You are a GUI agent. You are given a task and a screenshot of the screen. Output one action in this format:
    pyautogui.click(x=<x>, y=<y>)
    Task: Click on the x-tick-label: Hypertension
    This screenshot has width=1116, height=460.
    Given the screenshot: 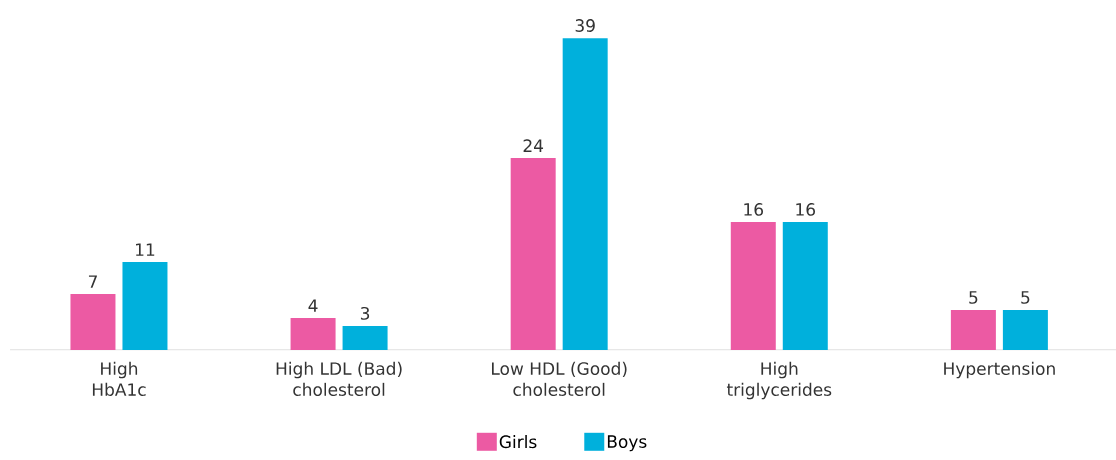 What is the action you would take?
    pyautogui.click(x=999, y=370)
    